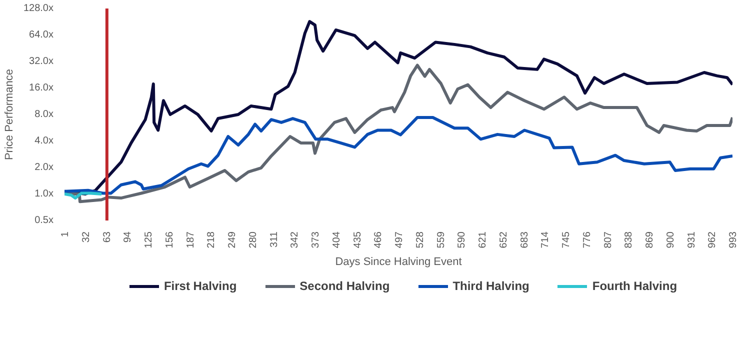  I want to click on x-tick-label: 869, so click(650, 239).